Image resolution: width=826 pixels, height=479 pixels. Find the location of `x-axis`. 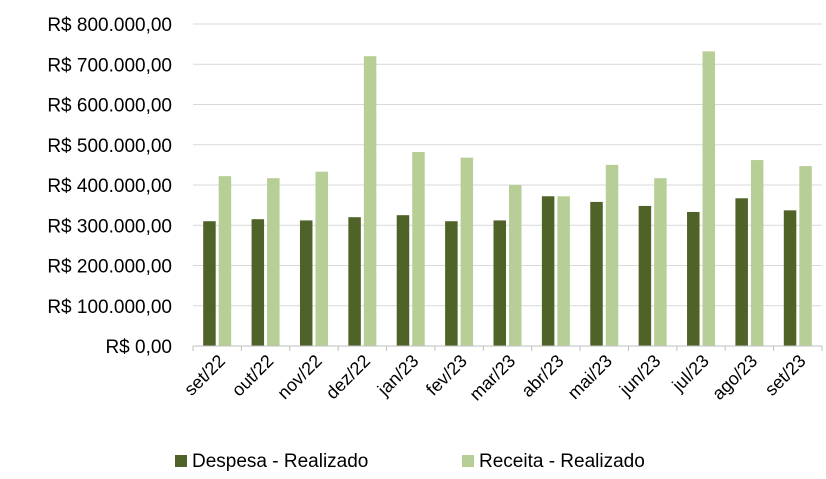

x-axis is located at coordinates (507, 348).